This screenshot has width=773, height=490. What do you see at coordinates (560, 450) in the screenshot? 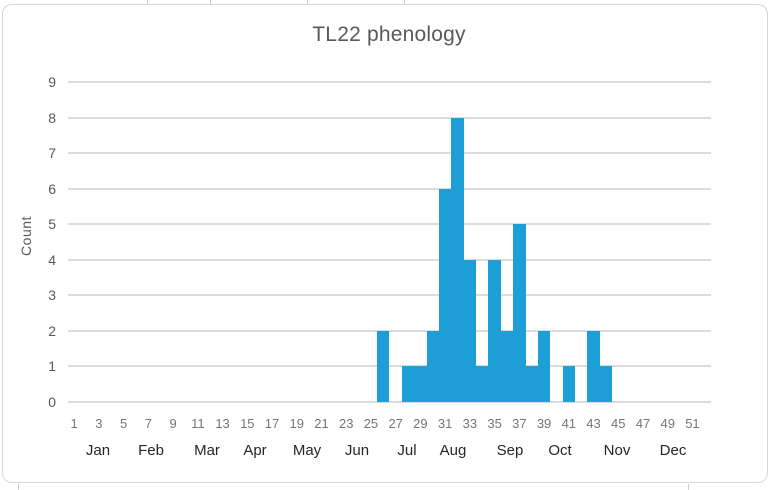
I see `month-label: Oct` at bounding box center [560, 450].